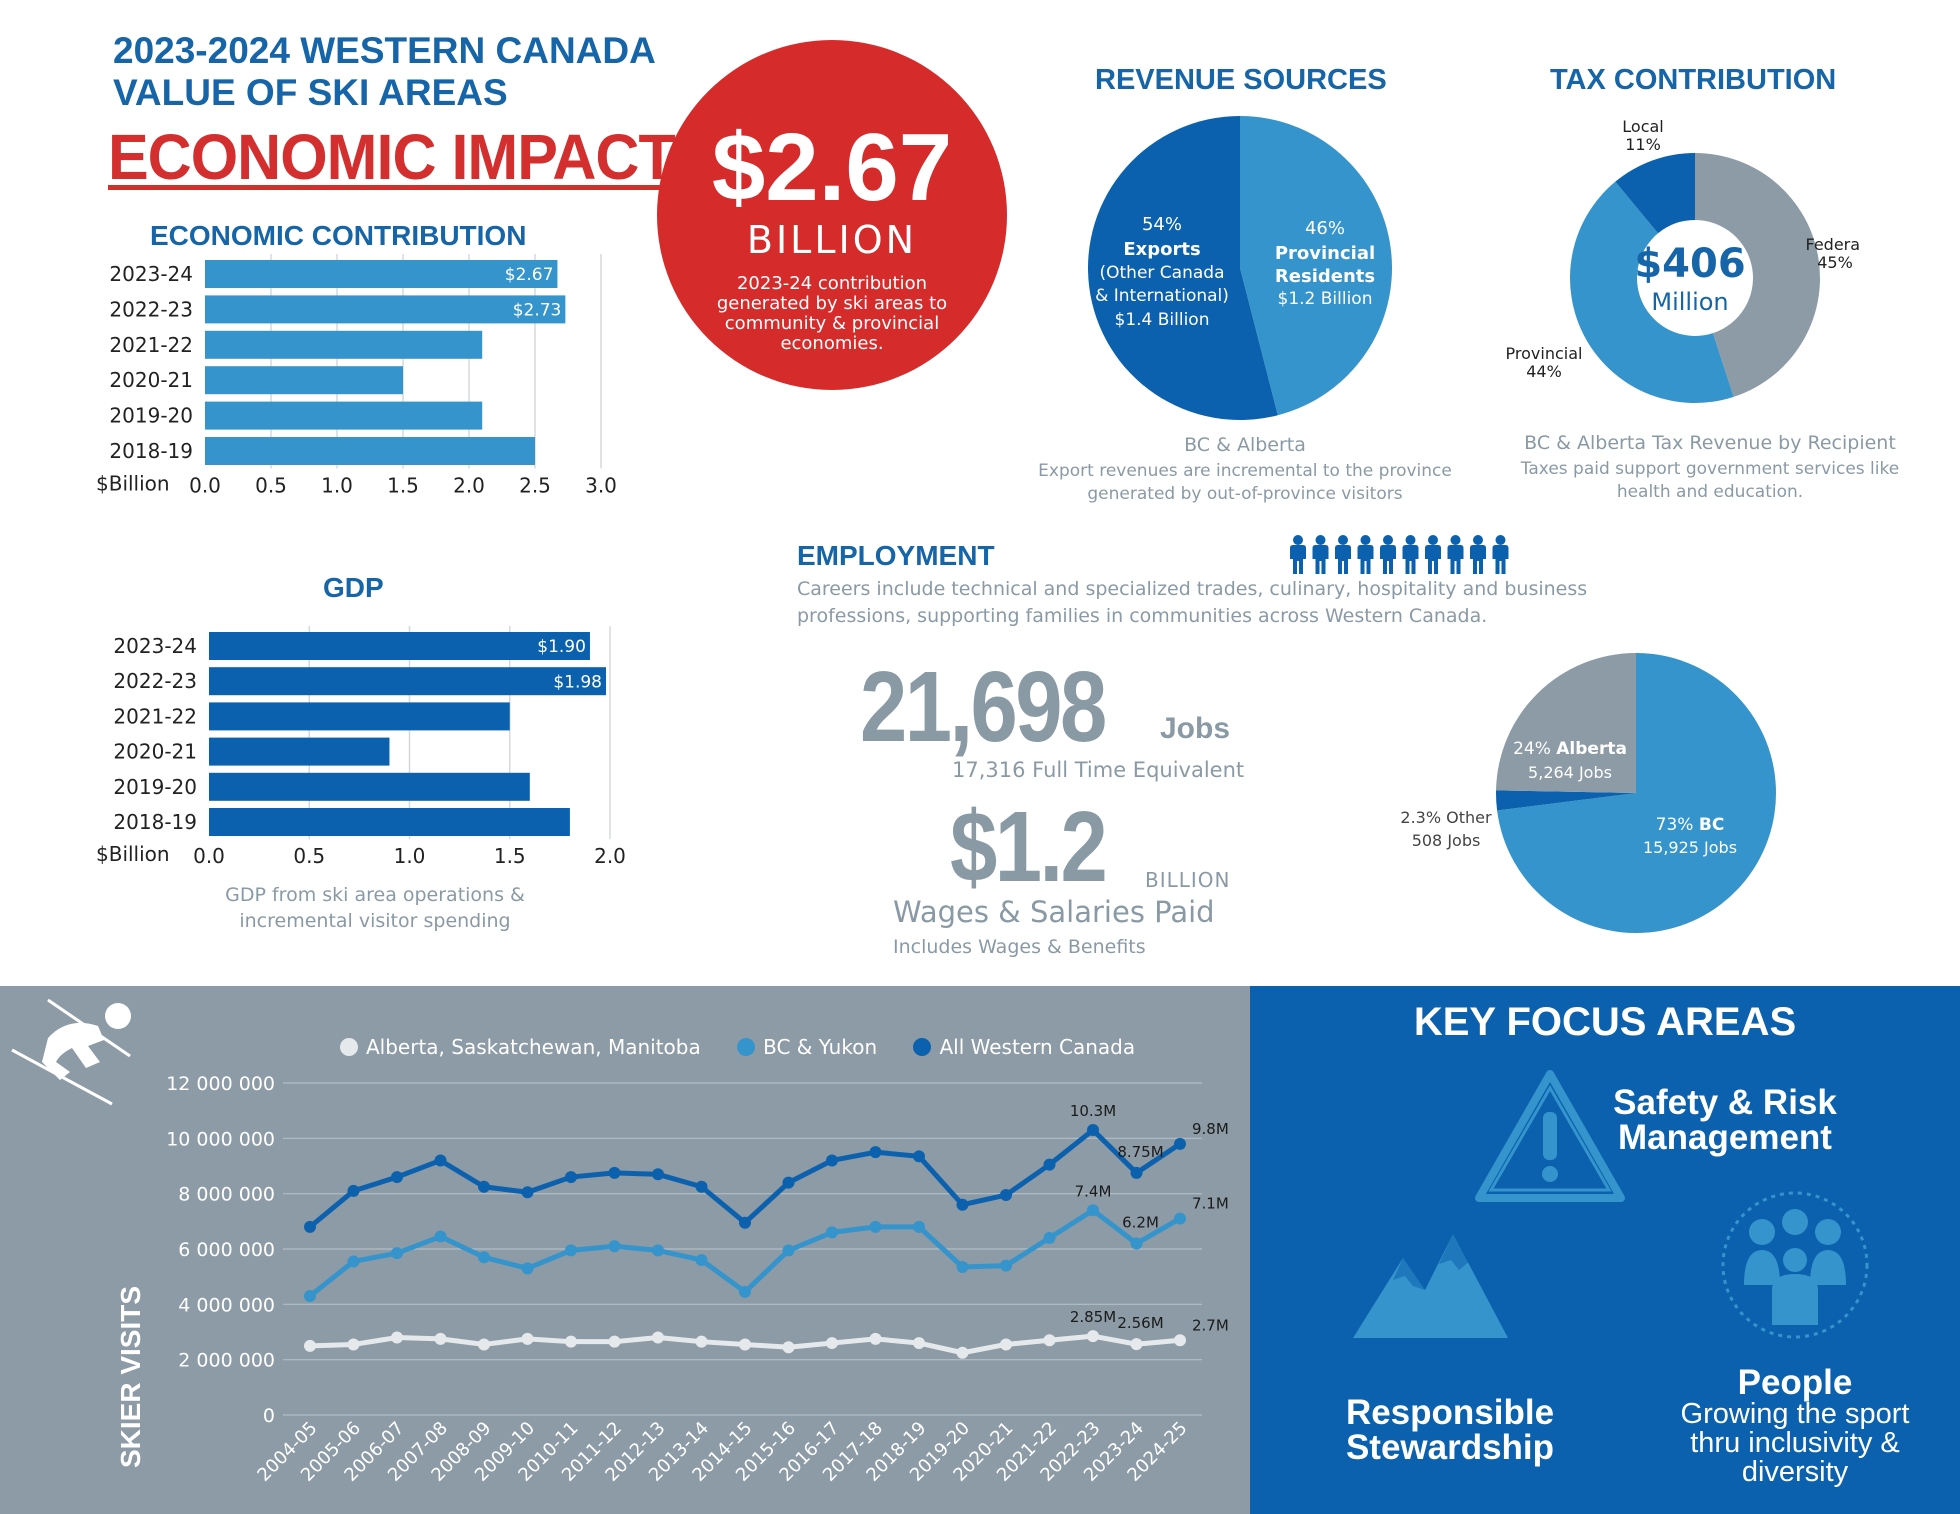 This screenshot has height=1514, width=1960. Describe the element at coordinates (1833, 244) in the screenshot. I see `slice-name: Federal` at that location.